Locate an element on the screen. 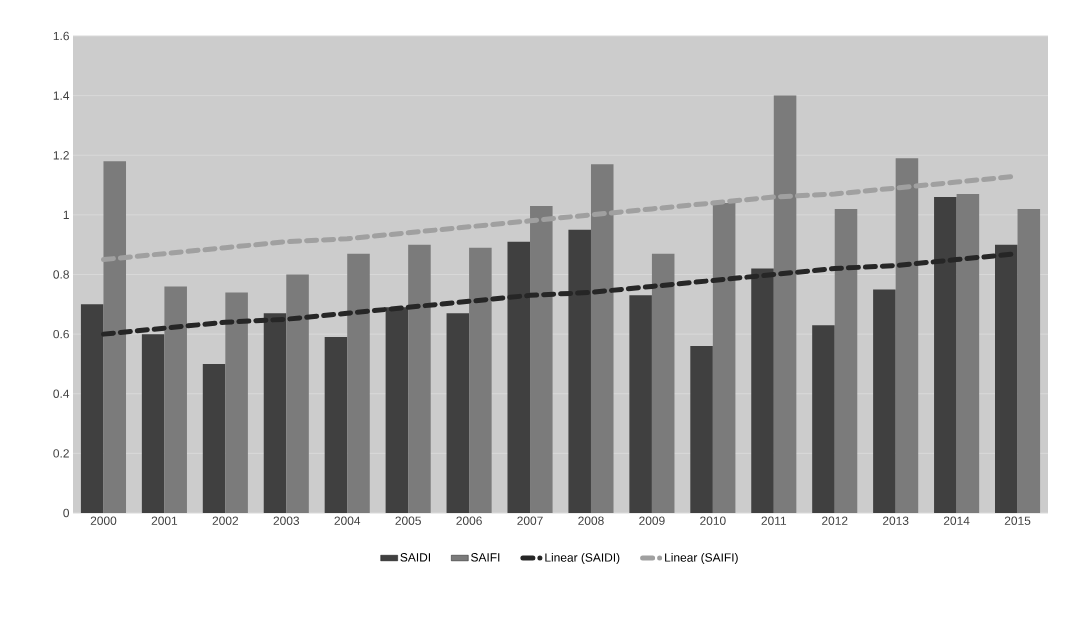 This screenshot has height=622, width=1068. legend-label: Linear (SAIFI) is located at coordinates (701, 558).